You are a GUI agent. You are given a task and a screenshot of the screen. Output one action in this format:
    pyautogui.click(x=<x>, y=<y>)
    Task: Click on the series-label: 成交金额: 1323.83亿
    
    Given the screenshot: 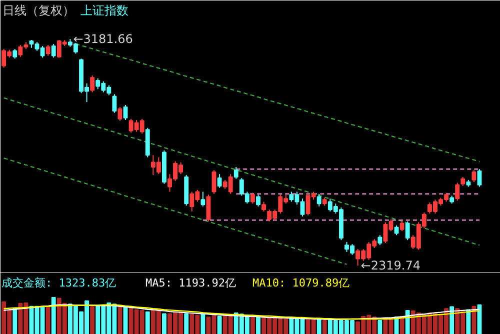 What is the action you would take?
    pyautogui.click(x=59, y=283)
    